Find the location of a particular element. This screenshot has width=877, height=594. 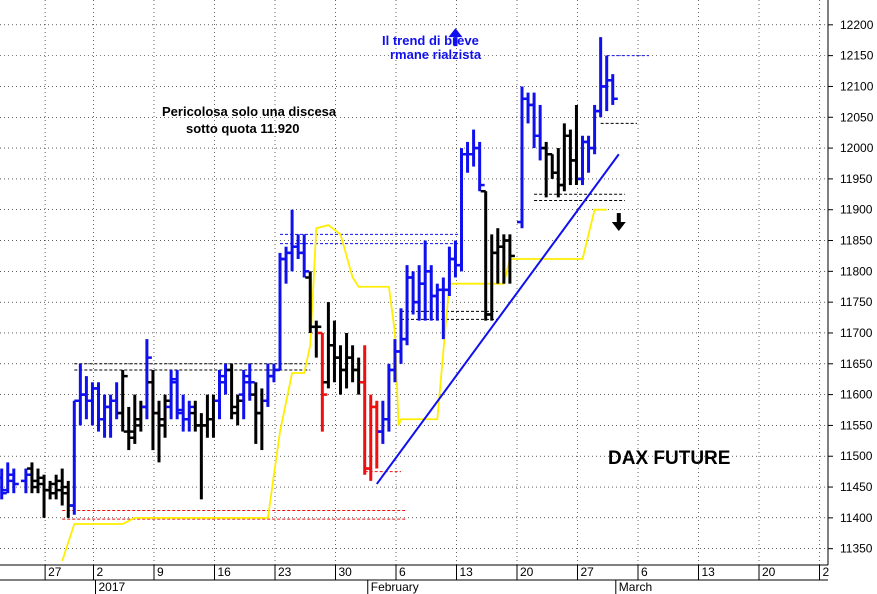

y-tick-label: 12000 is located at coordinates (857, 148).